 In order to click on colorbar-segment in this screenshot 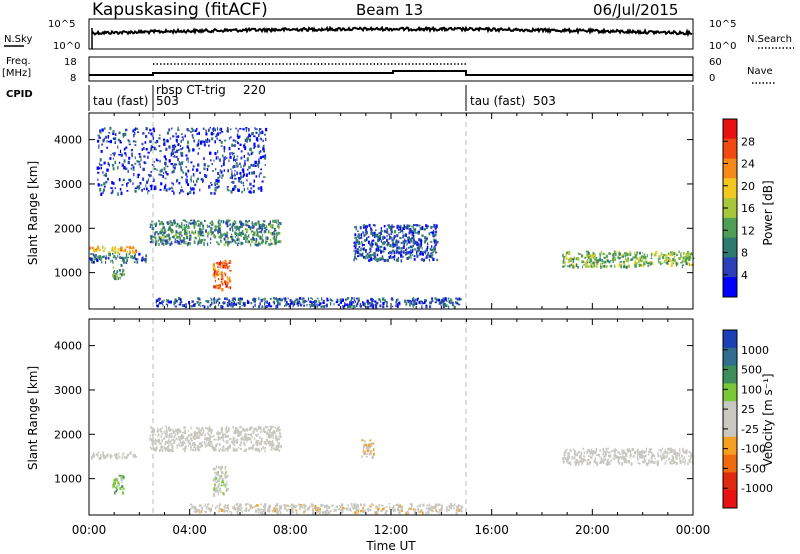, I will do `click(730, 481)`.